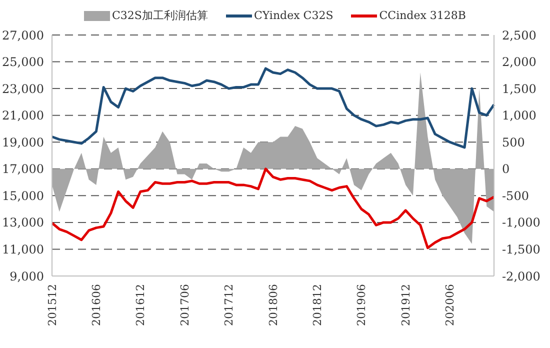 This screenshot has width=550, height=348. I want to click on legend-label: CYindex C32S, so click(294, 15).